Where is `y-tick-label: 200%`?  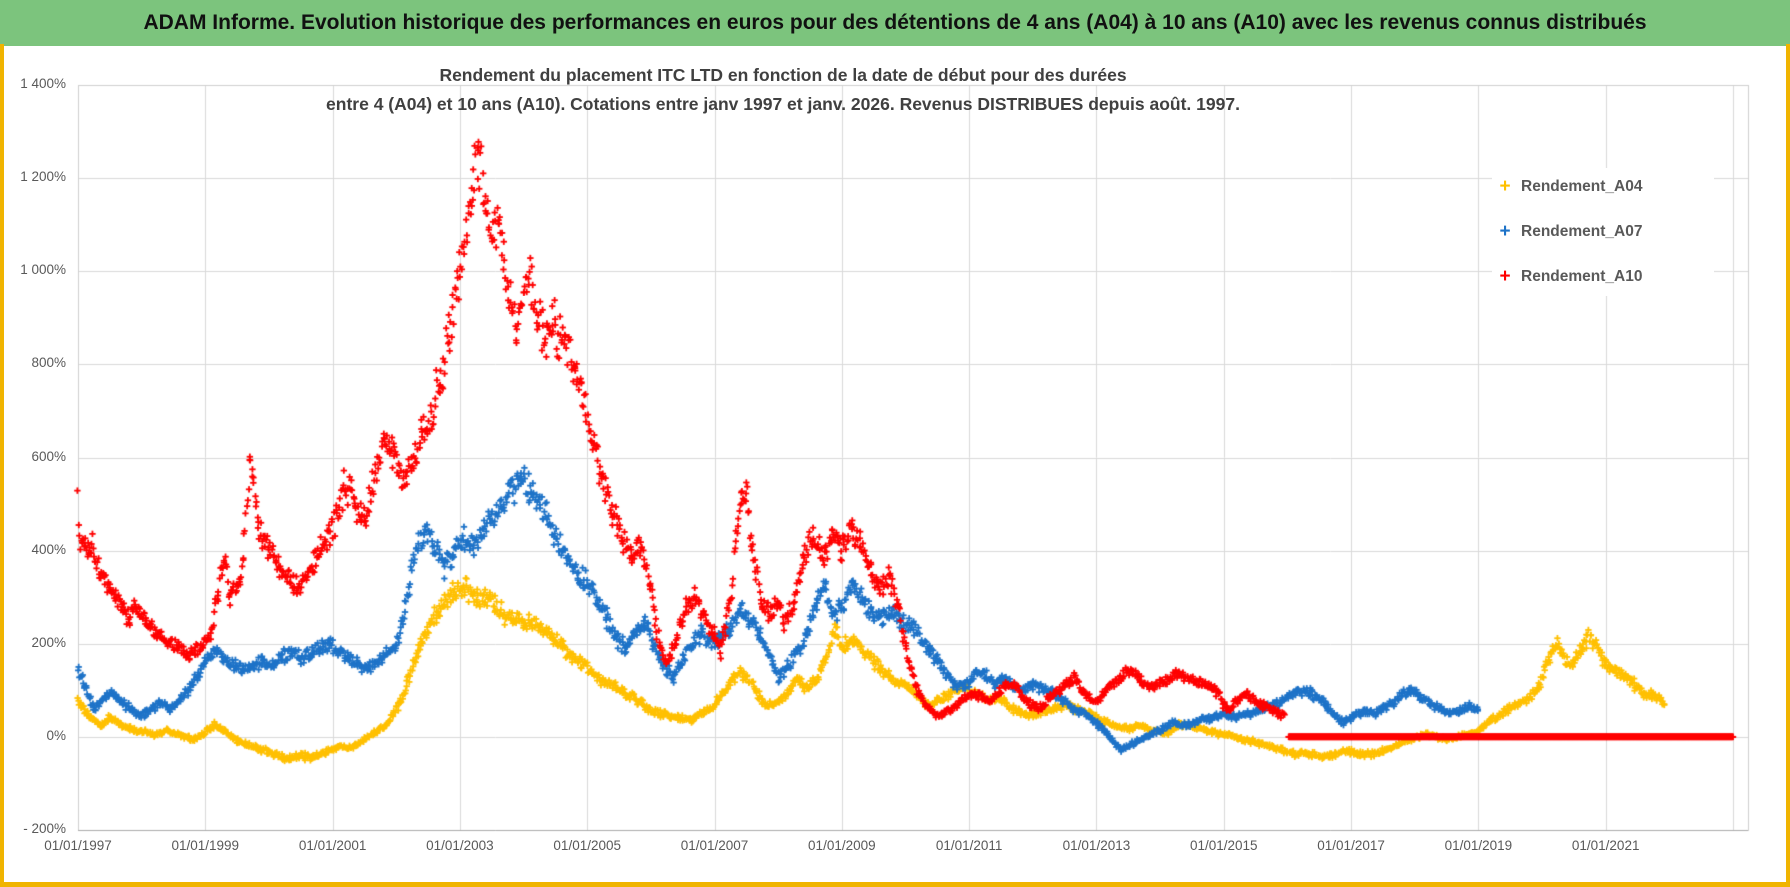
y-tick-label: 200% is located at coordinates (48, 642).